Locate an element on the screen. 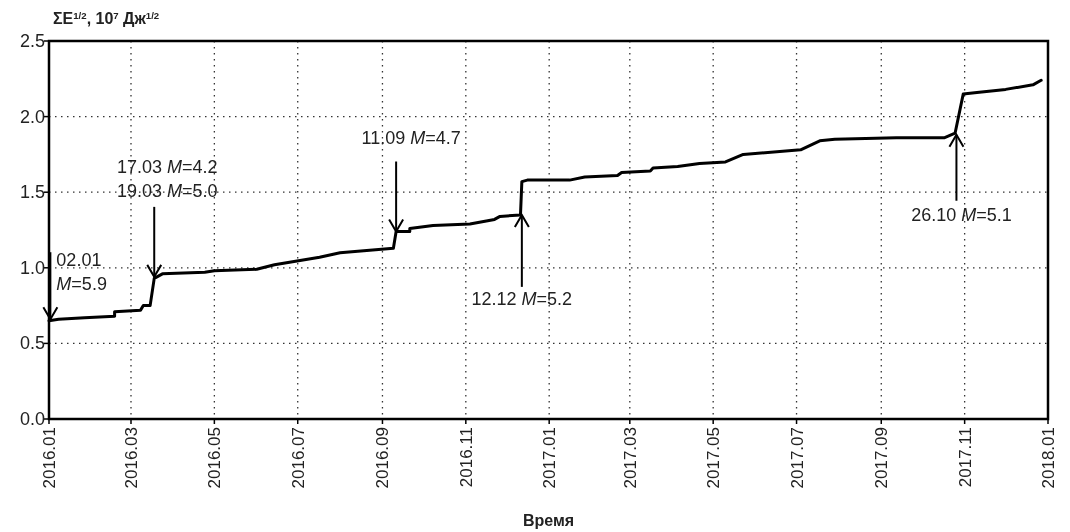 This screenshot has width=1070, height=532. y-tick-label: 0.0 is located at coordinates (32, 419).